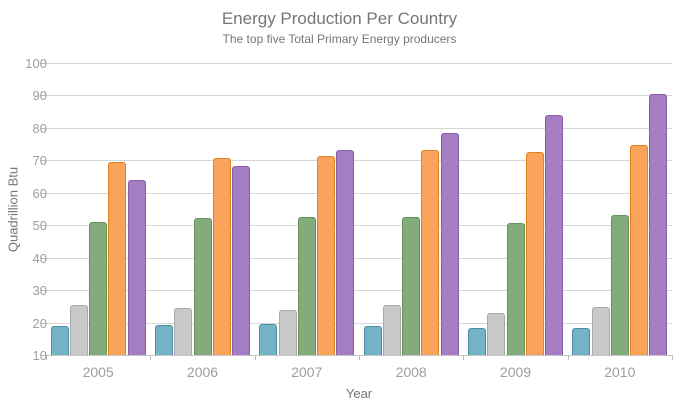 Image resolution: width=679 pixels, height=405 pixels. I want to click on y-axis-title: Quadrillion Btu, so click(13, 209).